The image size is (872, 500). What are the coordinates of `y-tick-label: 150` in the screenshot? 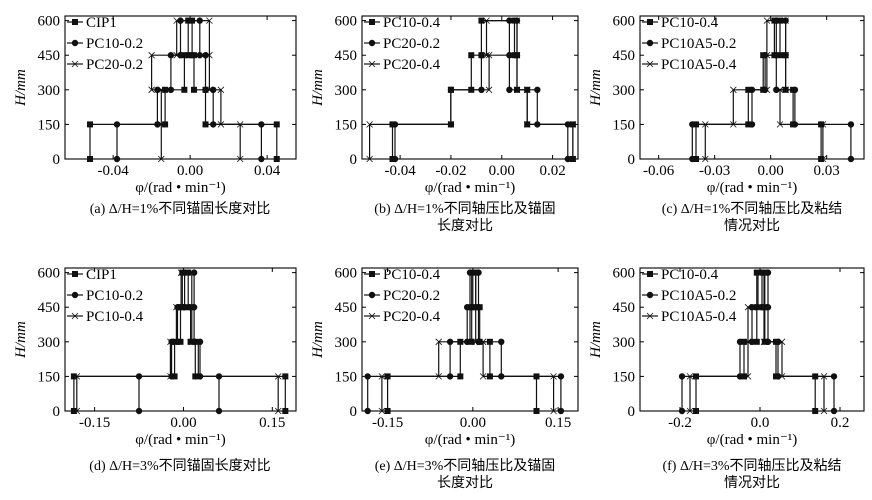 It's located at (346, 377).